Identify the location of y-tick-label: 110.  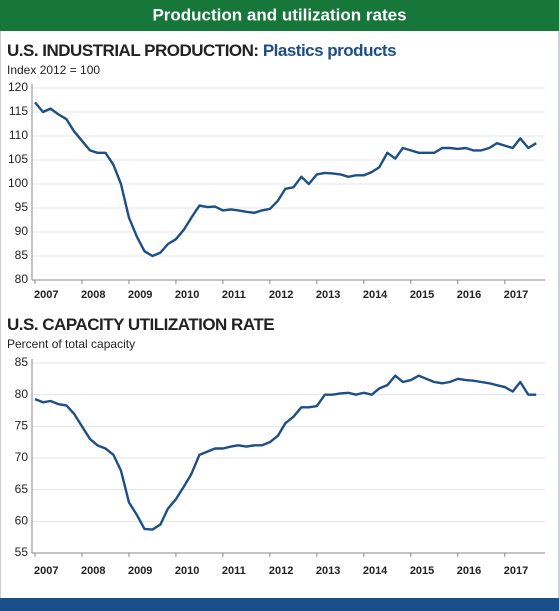
(18, 135).